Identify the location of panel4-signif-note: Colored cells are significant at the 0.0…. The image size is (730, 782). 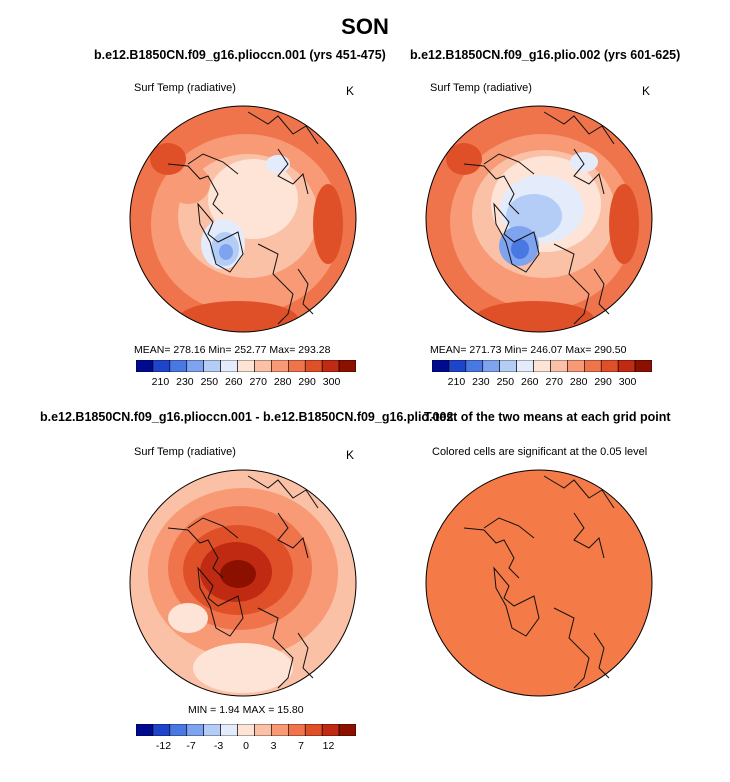
(540, 452).